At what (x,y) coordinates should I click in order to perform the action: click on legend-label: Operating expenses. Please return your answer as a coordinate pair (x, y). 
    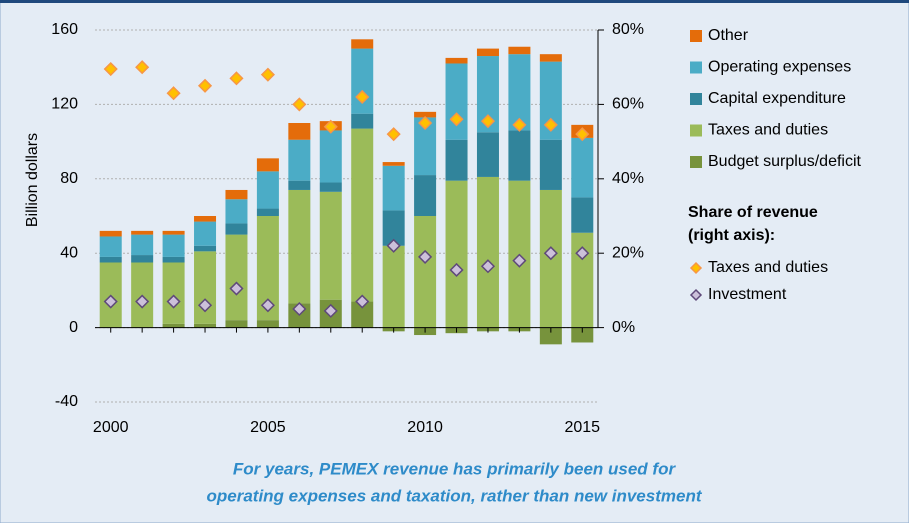
    Looking at the image, I should click on (779, 67).